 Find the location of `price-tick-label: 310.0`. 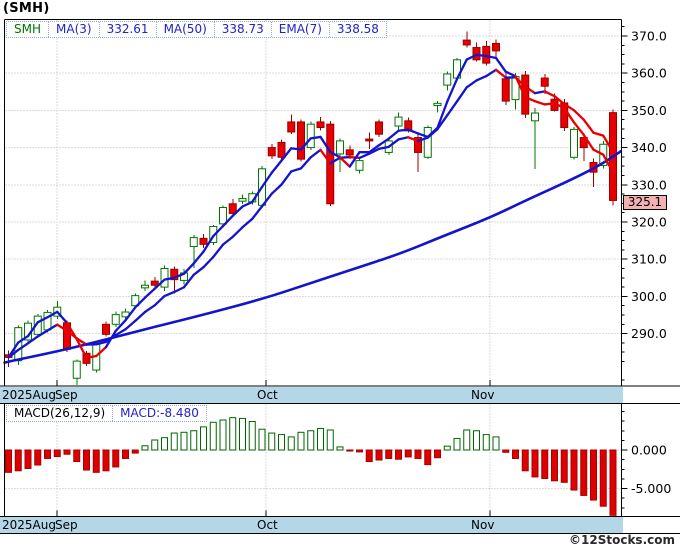

price-tick-label: 310.0 is located at coordinates (649, 259).